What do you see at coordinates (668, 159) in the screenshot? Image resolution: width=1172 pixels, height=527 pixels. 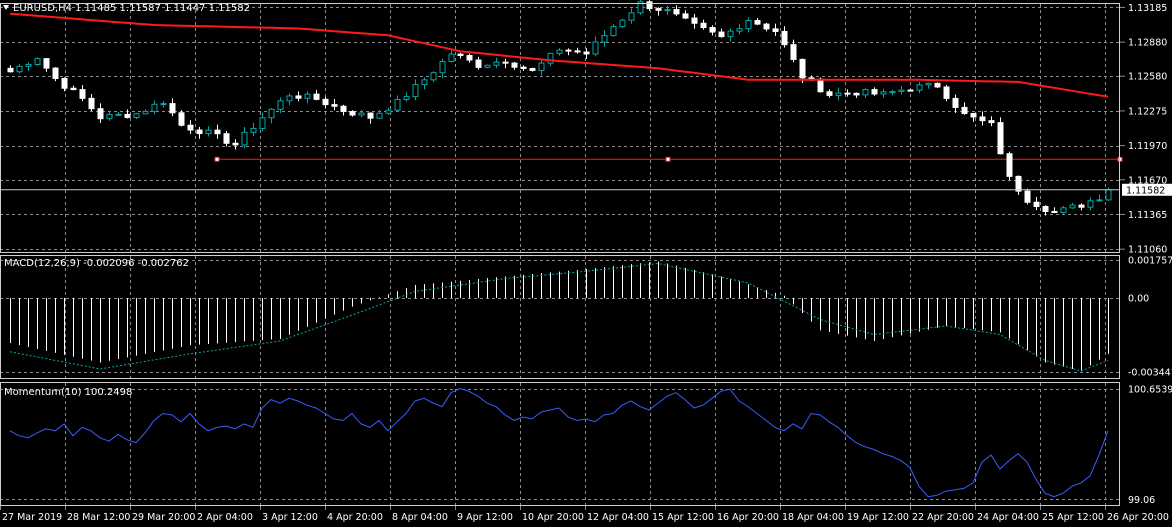 I see `horizontal-line` at bounding box center [668, 159].